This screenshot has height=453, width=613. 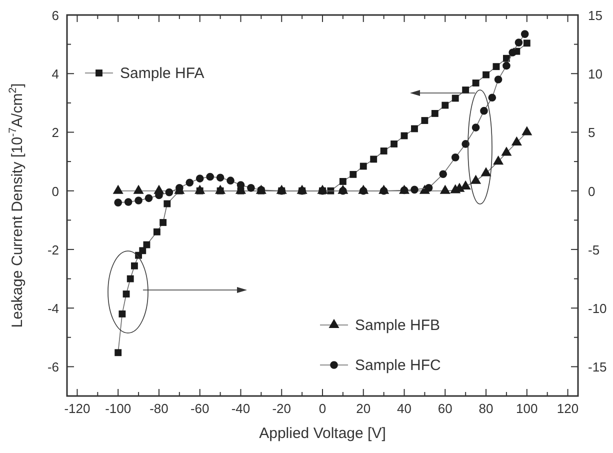 I want to click on x-tick-label: -40, so click(x=240, y=408).